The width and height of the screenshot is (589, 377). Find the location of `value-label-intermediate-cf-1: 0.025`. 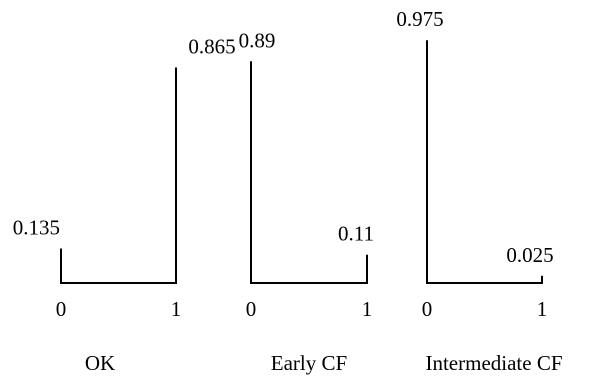

value-label-intermediate-cf-1: 0.025 is located at coordinates (529, 255).